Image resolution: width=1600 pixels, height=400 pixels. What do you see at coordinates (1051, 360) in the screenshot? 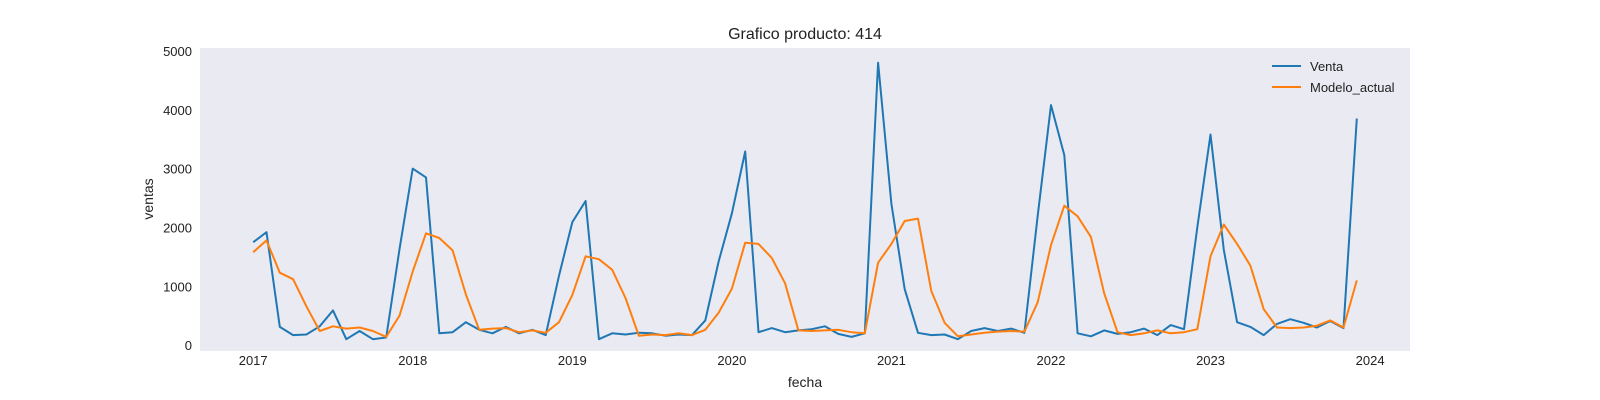
I see `x-tick-label: 2022` at bounding box center [1051, 360].